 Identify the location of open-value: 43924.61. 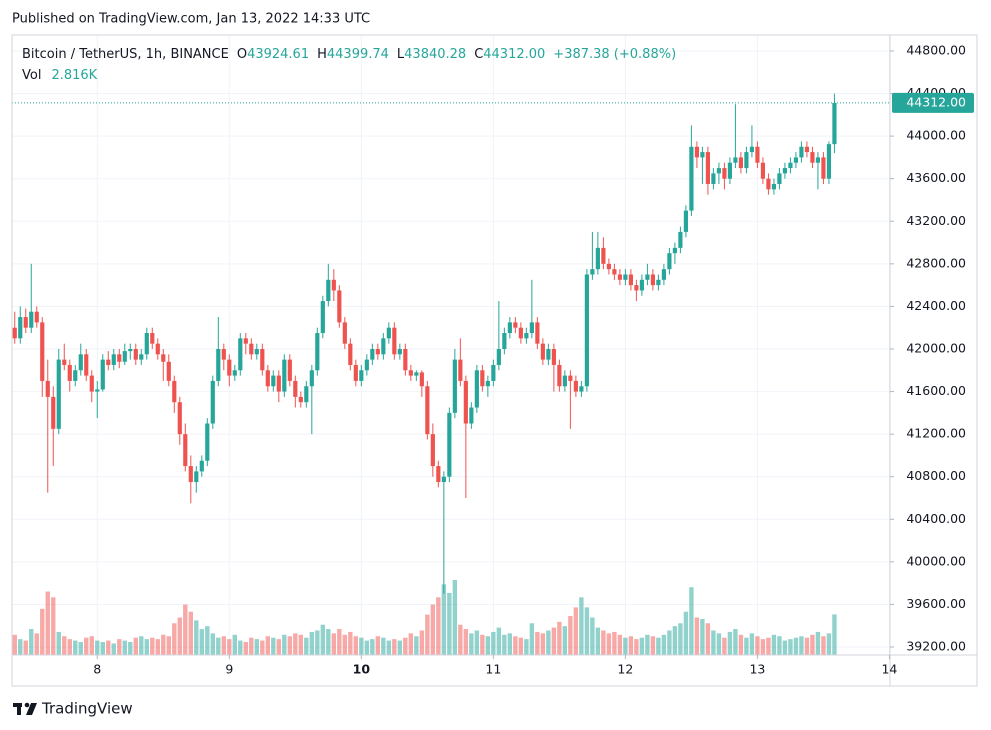
(278, 54).